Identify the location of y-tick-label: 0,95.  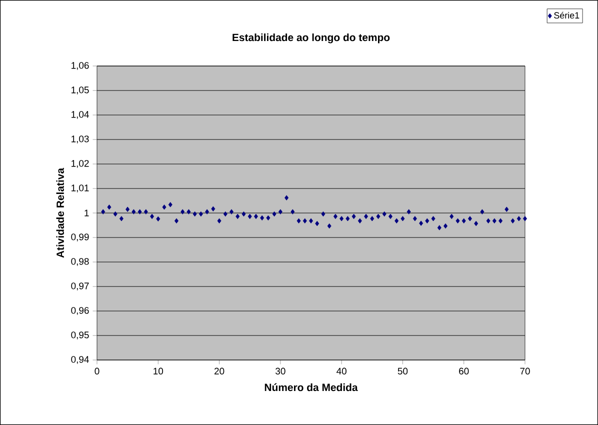
(80, 336).